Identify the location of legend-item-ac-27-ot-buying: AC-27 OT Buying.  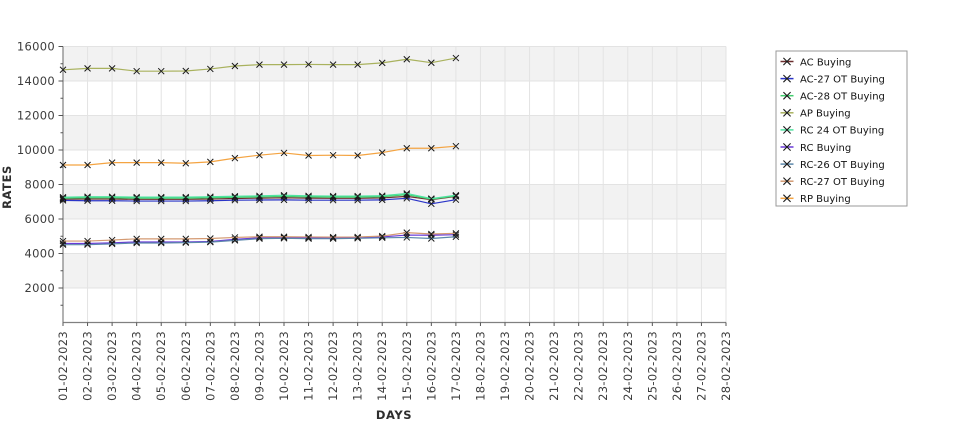
(832, 79).